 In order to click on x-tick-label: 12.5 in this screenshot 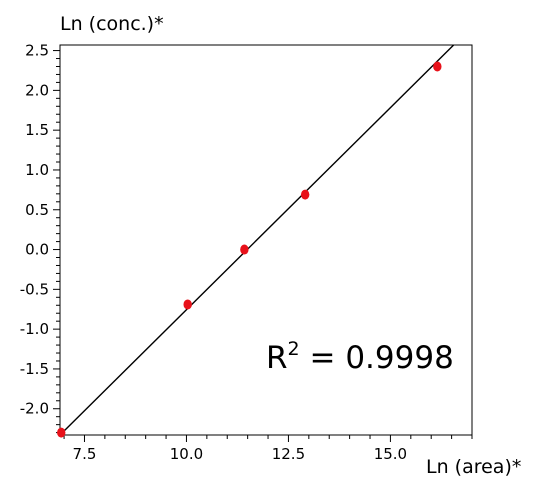, I will do `click(288, 454)`.